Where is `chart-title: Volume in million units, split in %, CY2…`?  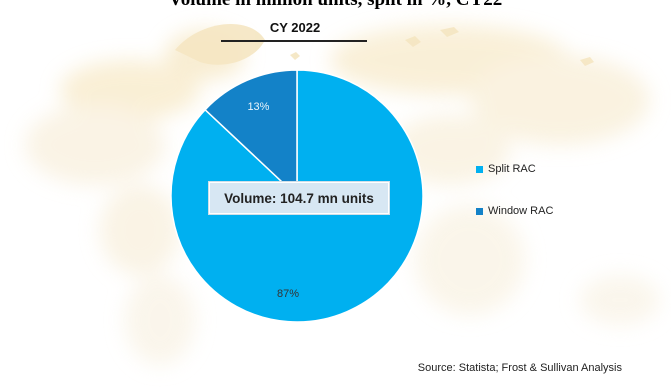
chart-title: Volume in million units, split in %, CY2… is located at coordinates (335, 5).